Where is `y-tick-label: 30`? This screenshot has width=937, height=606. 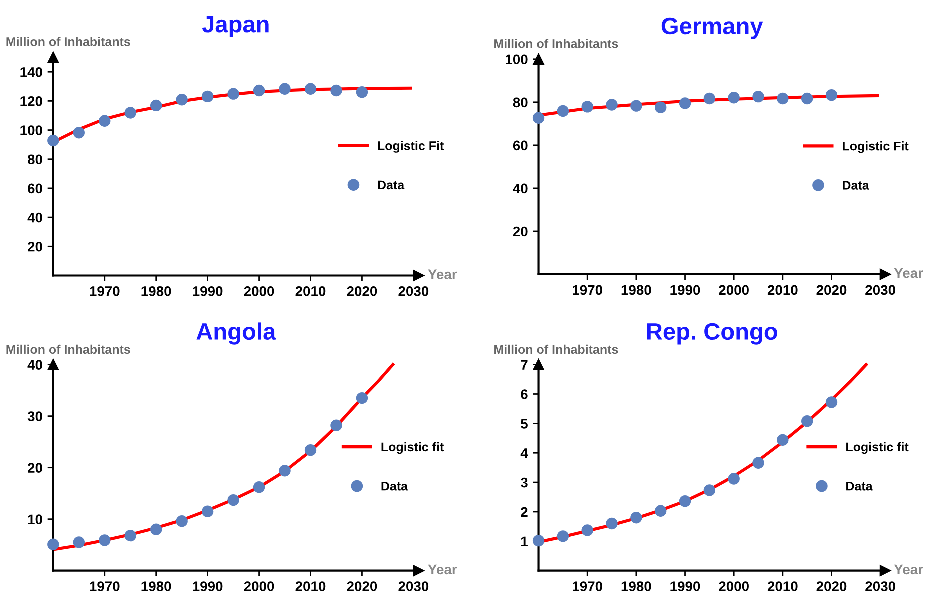 y-tick-label: 30 is located at coordinates (35, 417).